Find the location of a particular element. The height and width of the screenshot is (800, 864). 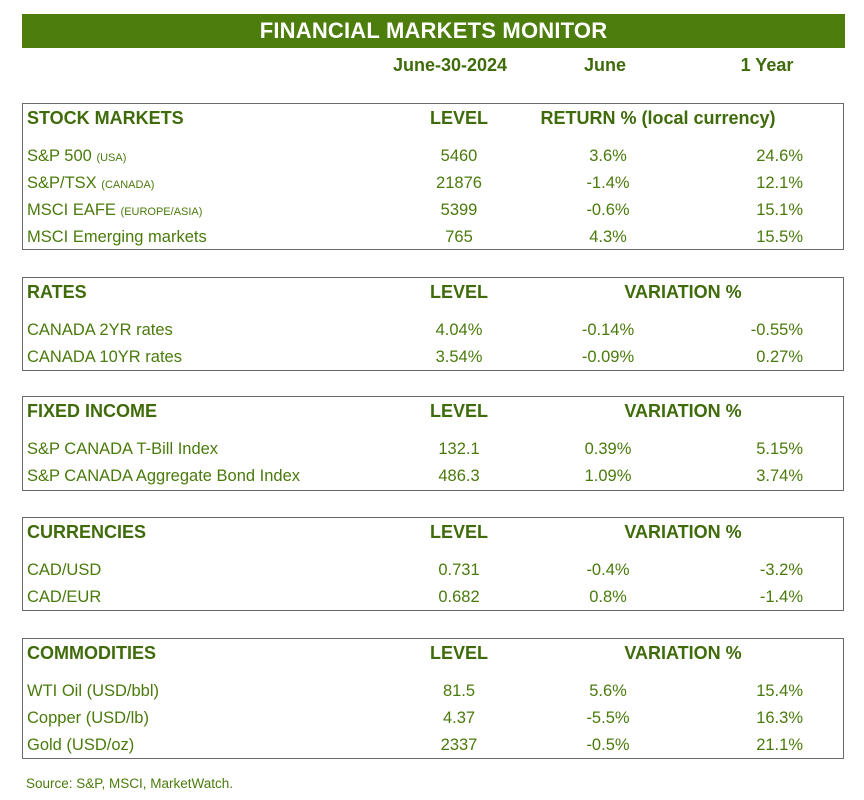

table-row: S&P 500 (USA) 5460 3.6% 24.6% is located at coordinates (433, 157).